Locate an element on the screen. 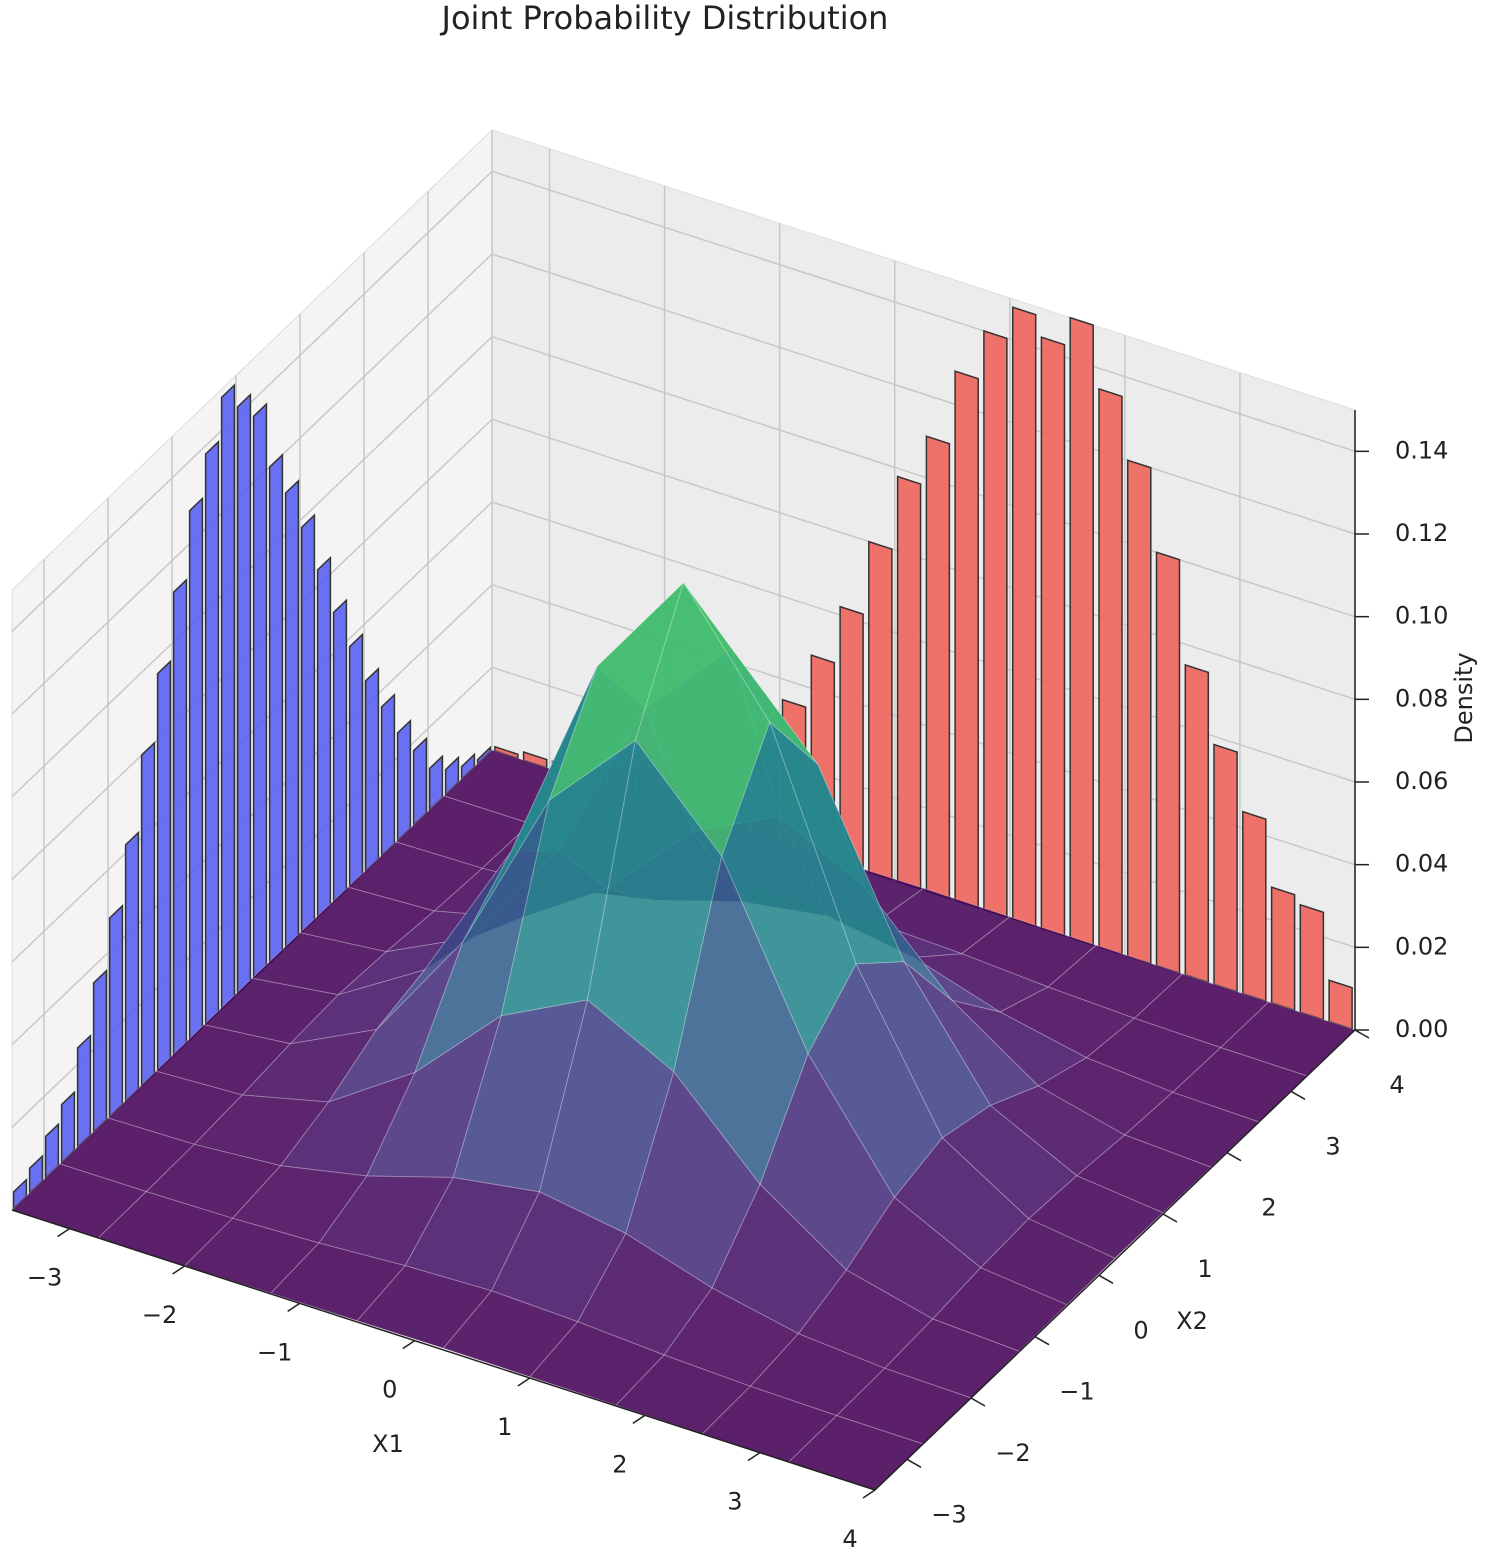 This screenshot has height=1566, width=1486. y-axis-label: X2 is located at coordinates (1192, 1321).